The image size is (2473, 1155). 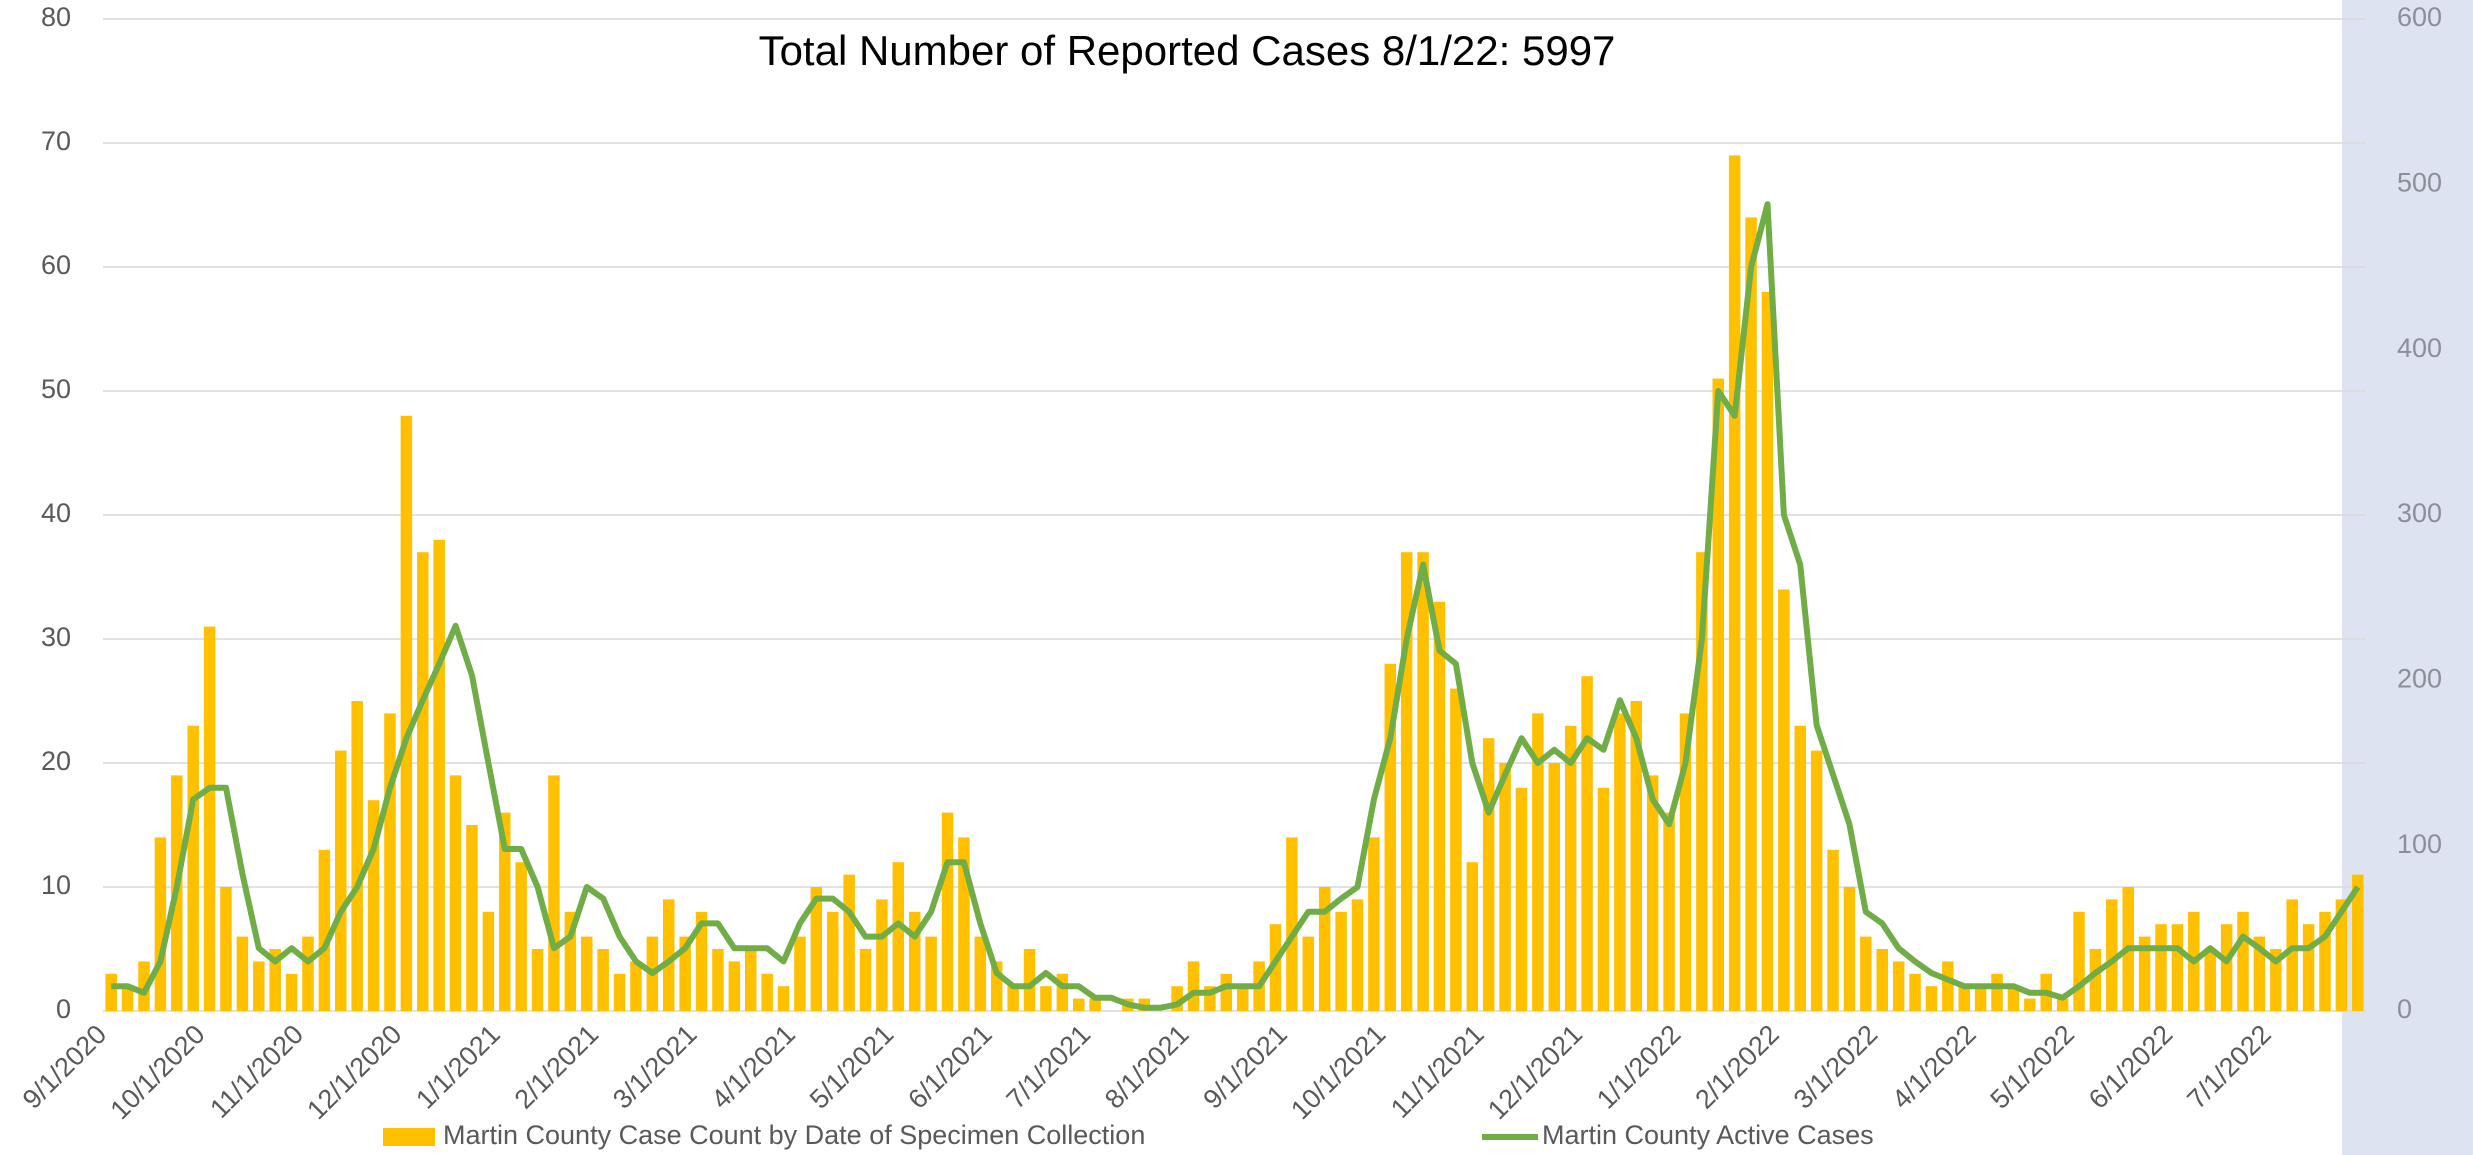 I want to click on y-tick-label: 0, so click(x=63, y=1009).